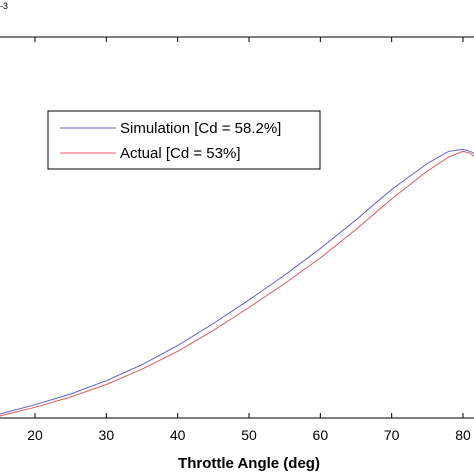  Describe the element at coordinates (200, 128) in the screenshot. I see `legend-entry-0: Simulation [Cd = 58.2%]` at that location.